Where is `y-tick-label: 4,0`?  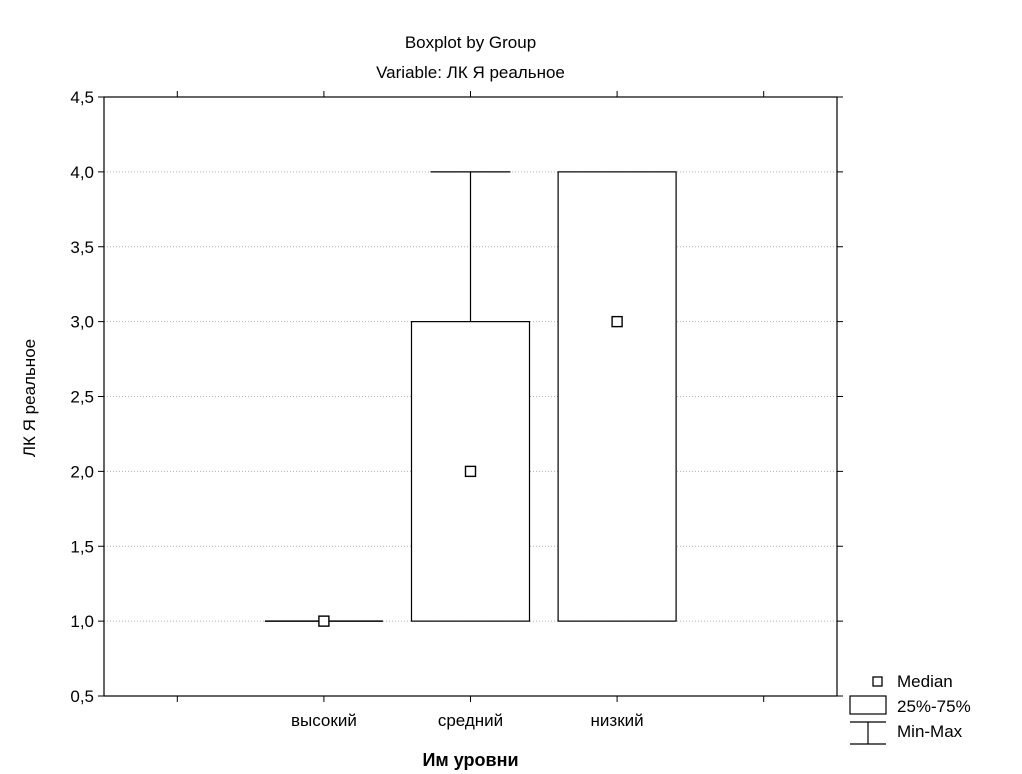 y-tick-label: 4,0 is located at coordinates (82, 172).